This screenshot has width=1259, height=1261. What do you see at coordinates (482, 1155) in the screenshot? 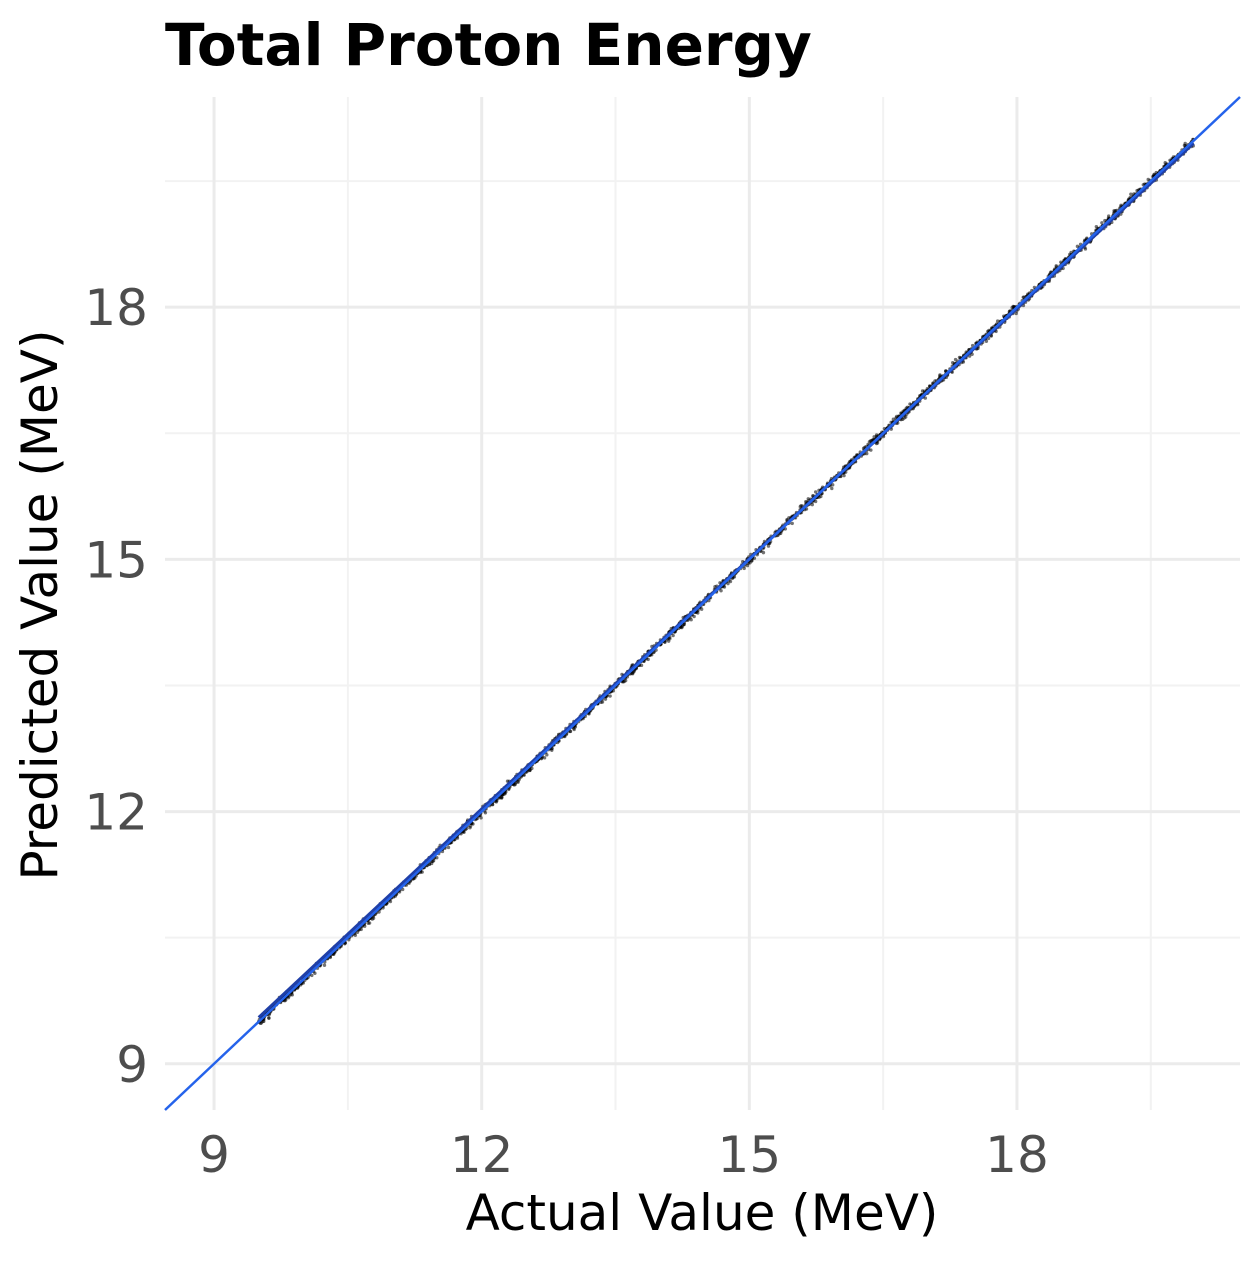
I see `x-tick-label-1: 12` at bounding box center [482, 1155].